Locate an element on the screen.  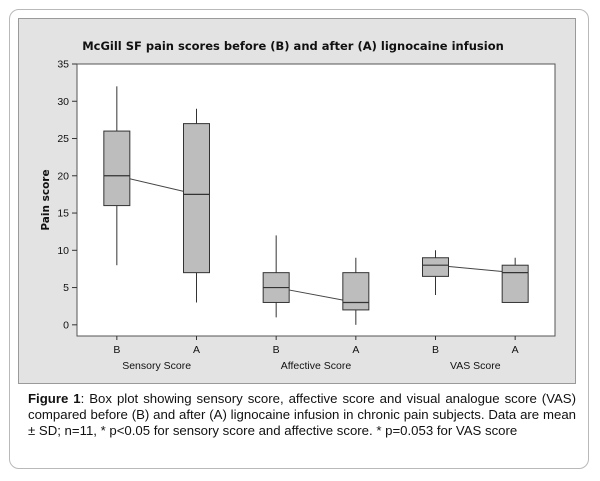
y-tick-label: 25 is located at coordinates (63, 139).